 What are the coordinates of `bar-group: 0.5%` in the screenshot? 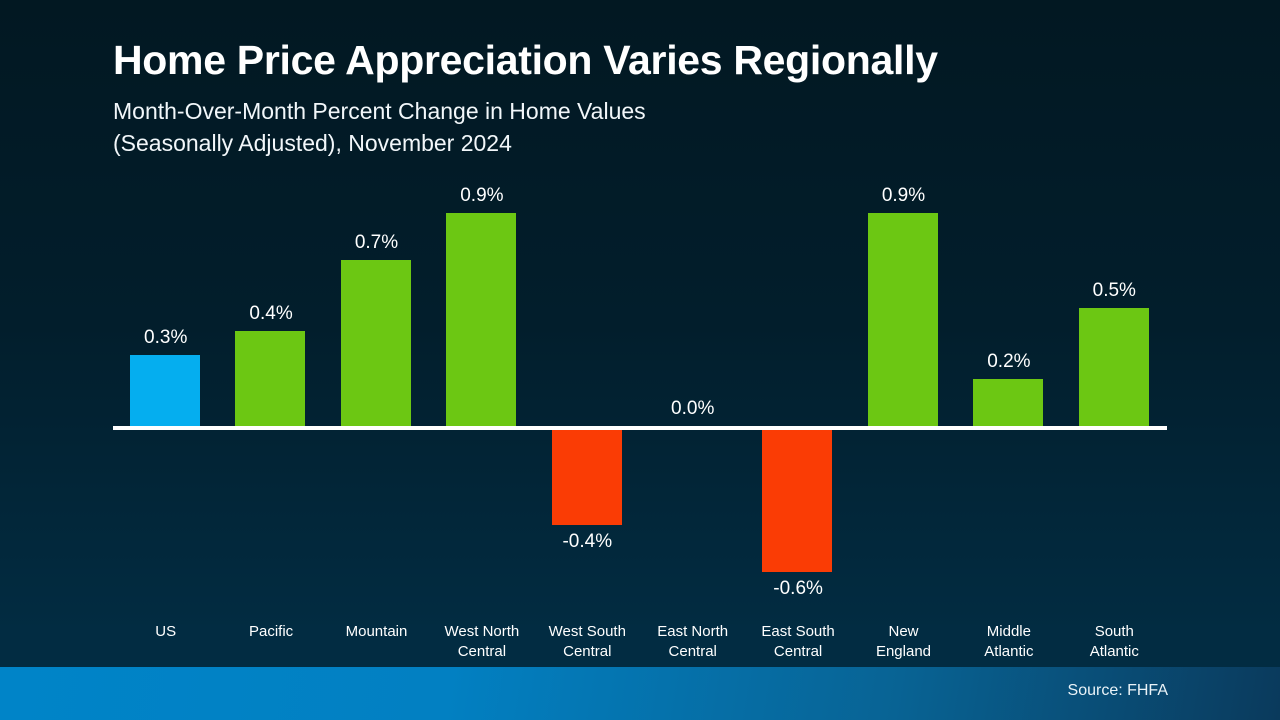 It's located at (1114, 400).